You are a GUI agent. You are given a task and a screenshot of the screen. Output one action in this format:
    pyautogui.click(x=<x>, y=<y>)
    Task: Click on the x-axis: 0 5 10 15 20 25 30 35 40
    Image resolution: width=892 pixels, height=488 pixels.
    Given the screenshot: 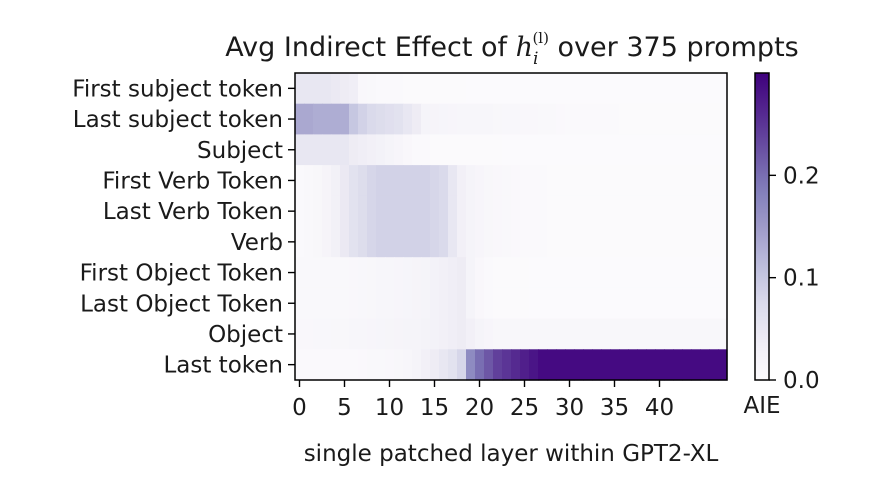 What is the action you would take?
    pyautogui.click(x=483, y=400)
    